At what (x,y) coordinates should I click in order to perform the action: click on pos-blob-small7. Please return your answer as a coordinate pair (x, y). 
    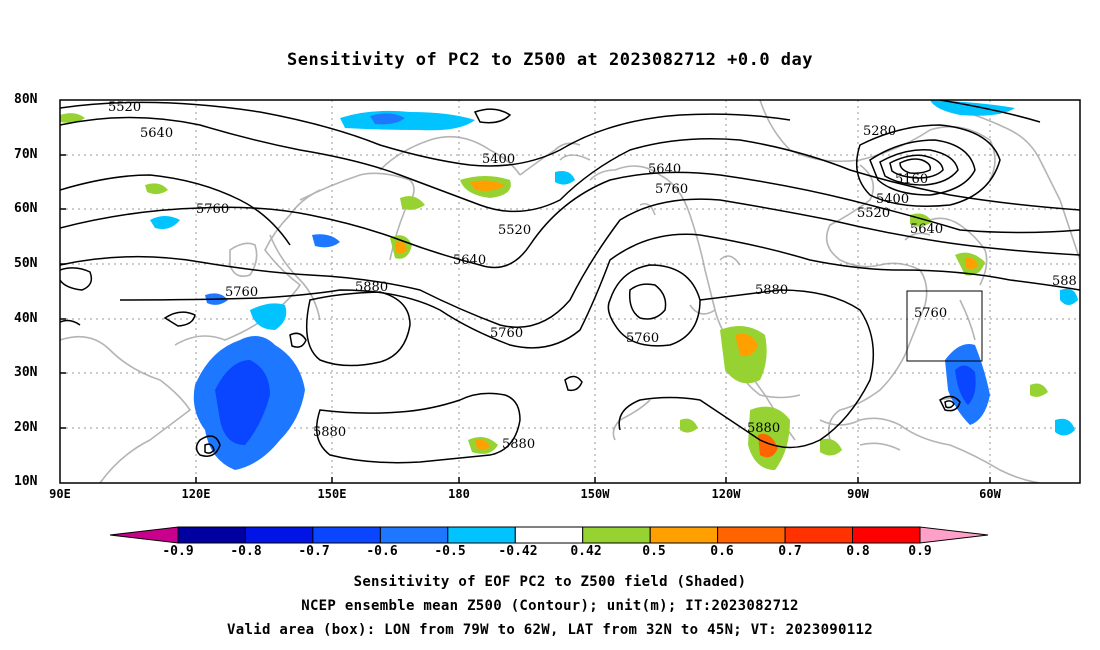
    Looking at the image, I should click on (689, 425).